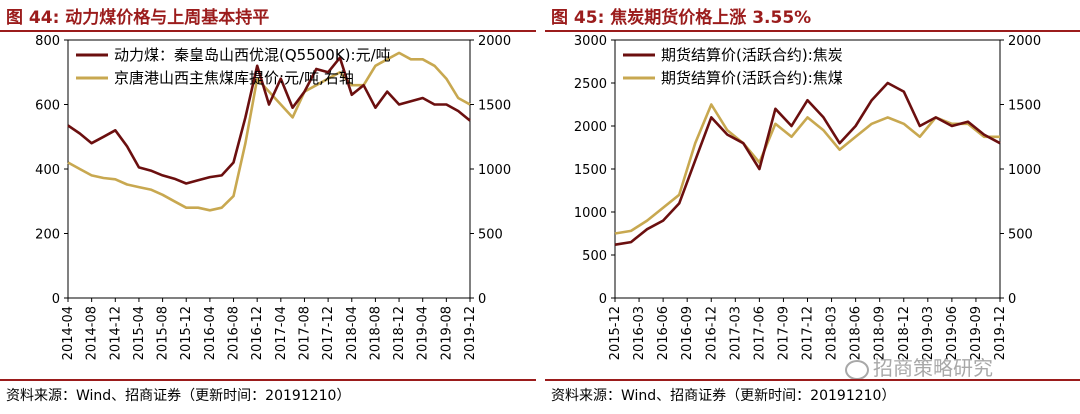  What do you see at coordinates (687, 333) in the screenshot?
I see `x-tick-label: 2016-09` at bounding box center [687, 333].